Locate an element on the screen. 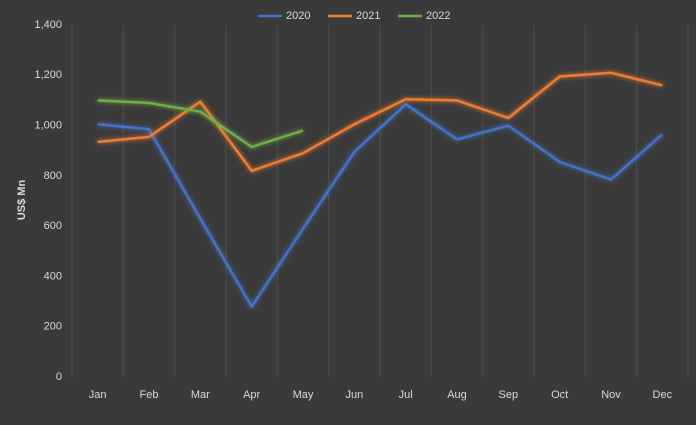  x-tick-label: Jan is located at coordinates (98, 395).